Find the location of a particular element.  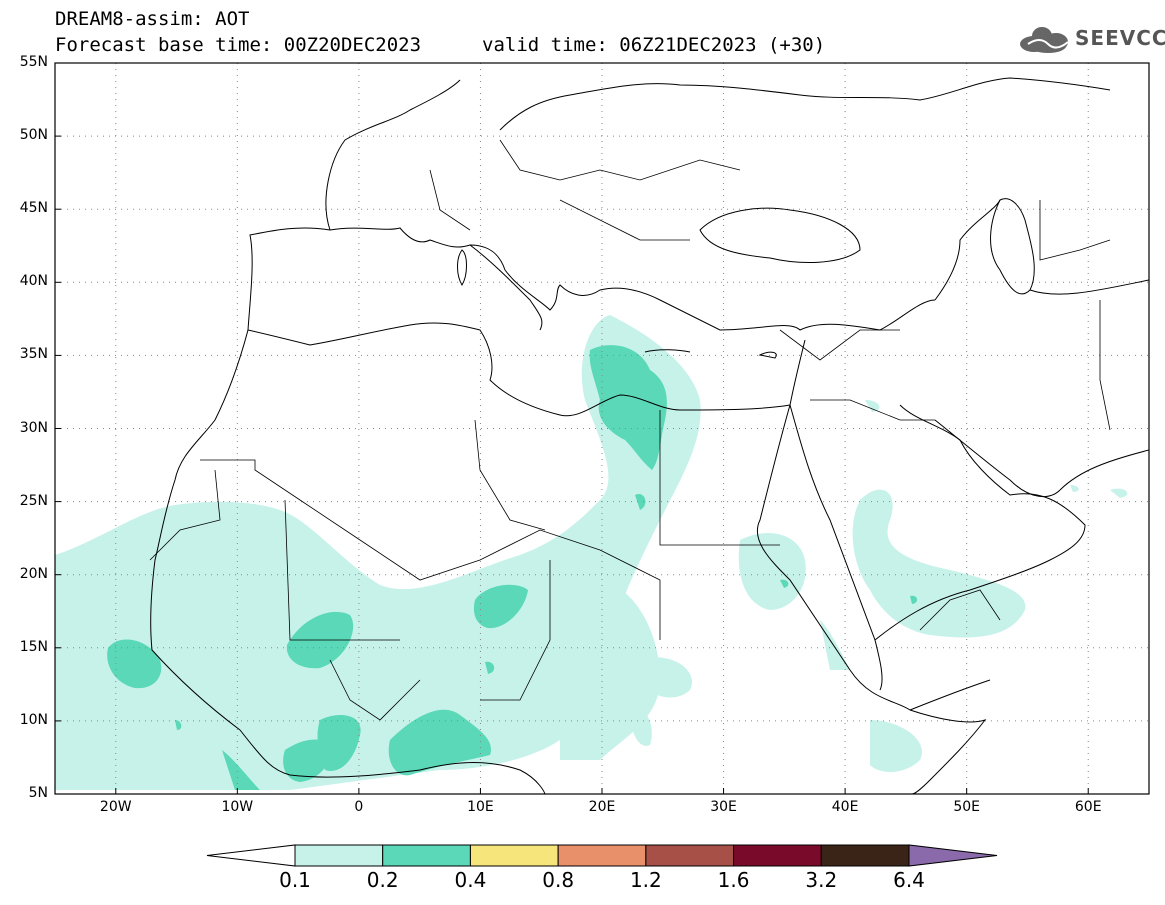

lat-tick-label: 25N is located at coordinates (33, 500).